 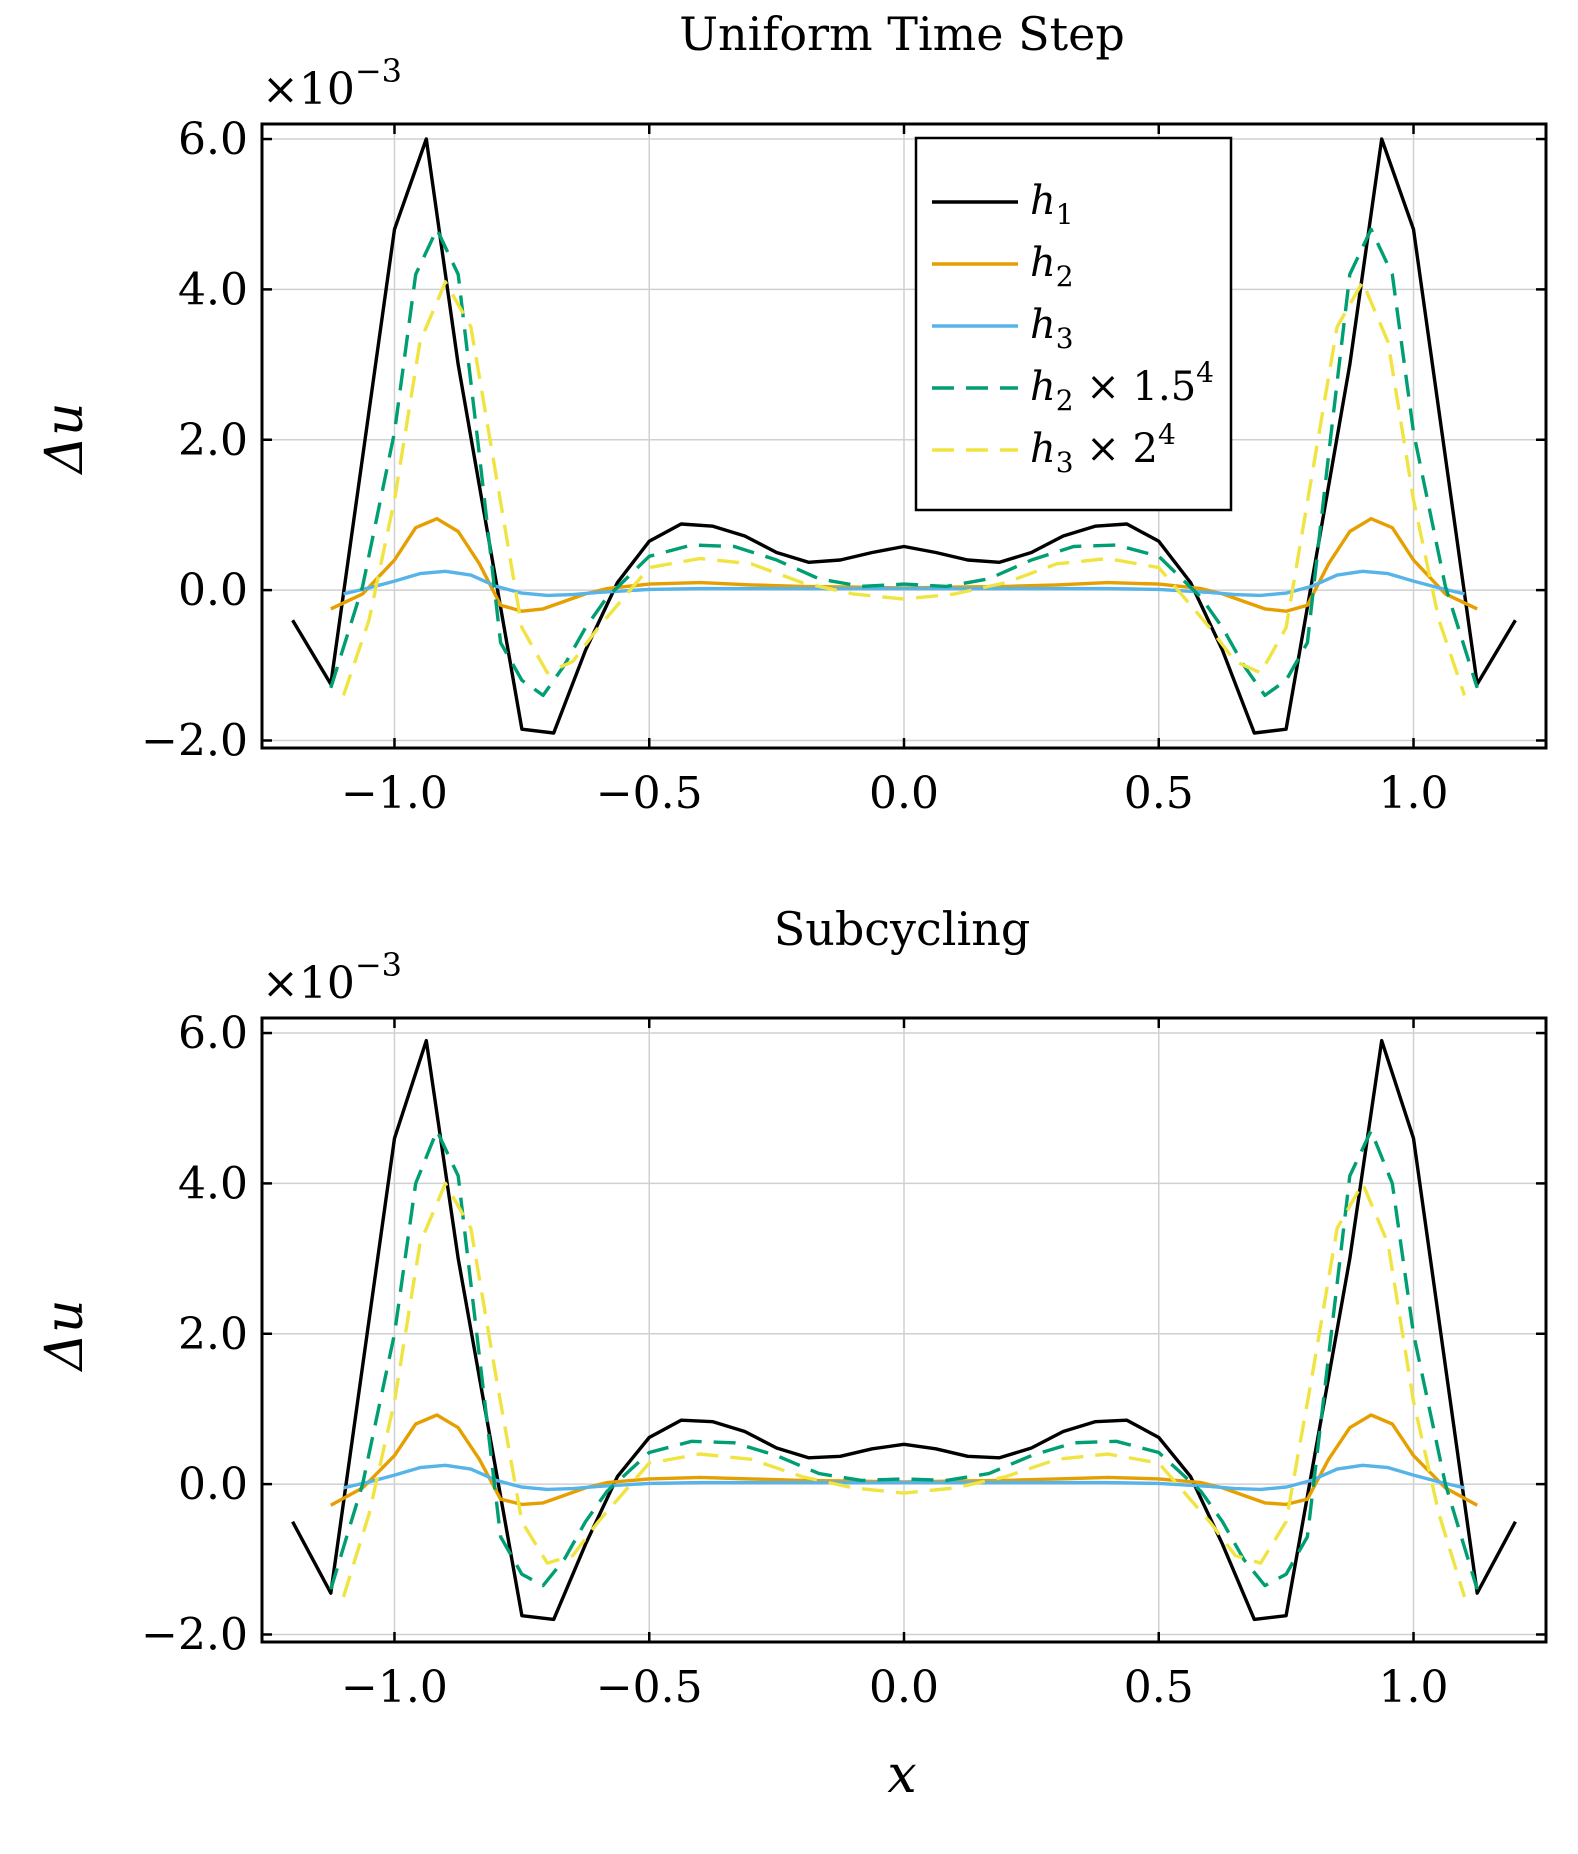 What do you see at coordinates (1052, 204) in the screenshot?
I see `legend-label-h1: h1` at bounding box center [1052, 204].